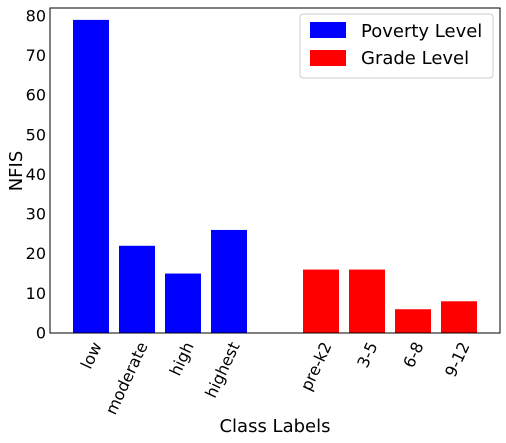 Image resolution: width=506 pixels, height=443 pixels. Describe the element at coordinates (457, 359) in the screenshot. I see `x-tick-label-9-12: 9-12` at that location.